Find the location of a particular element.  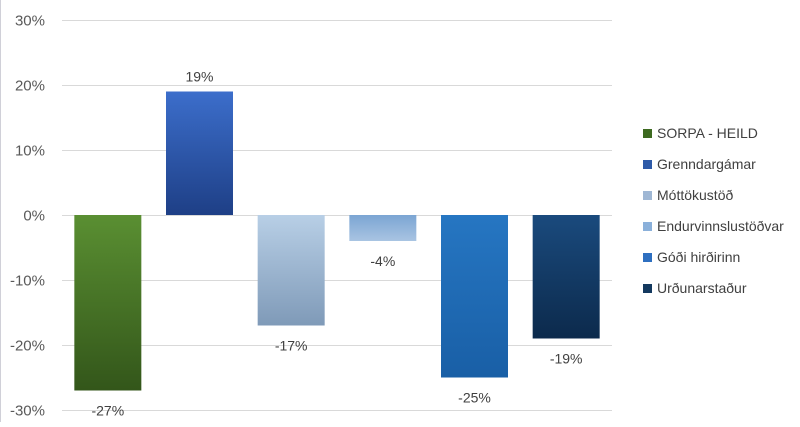

data-label: -17% is located at coordinates (291, 346).